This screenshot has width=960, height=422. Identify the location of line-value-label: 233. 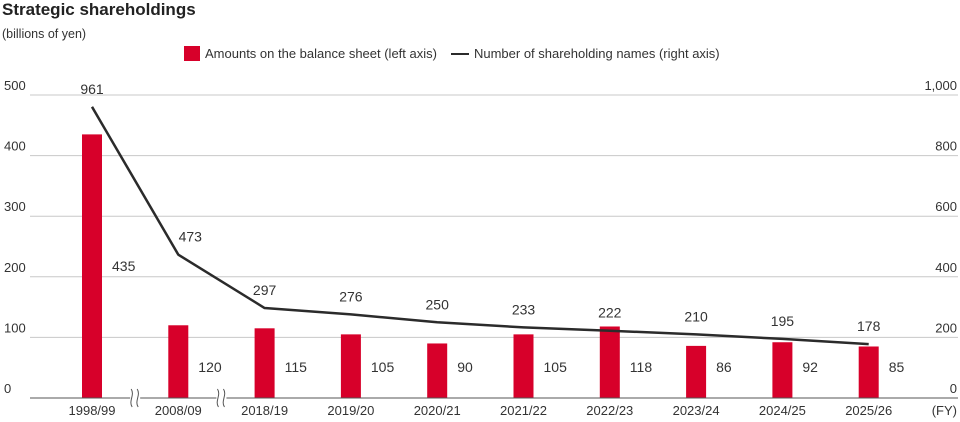
(524, 309).